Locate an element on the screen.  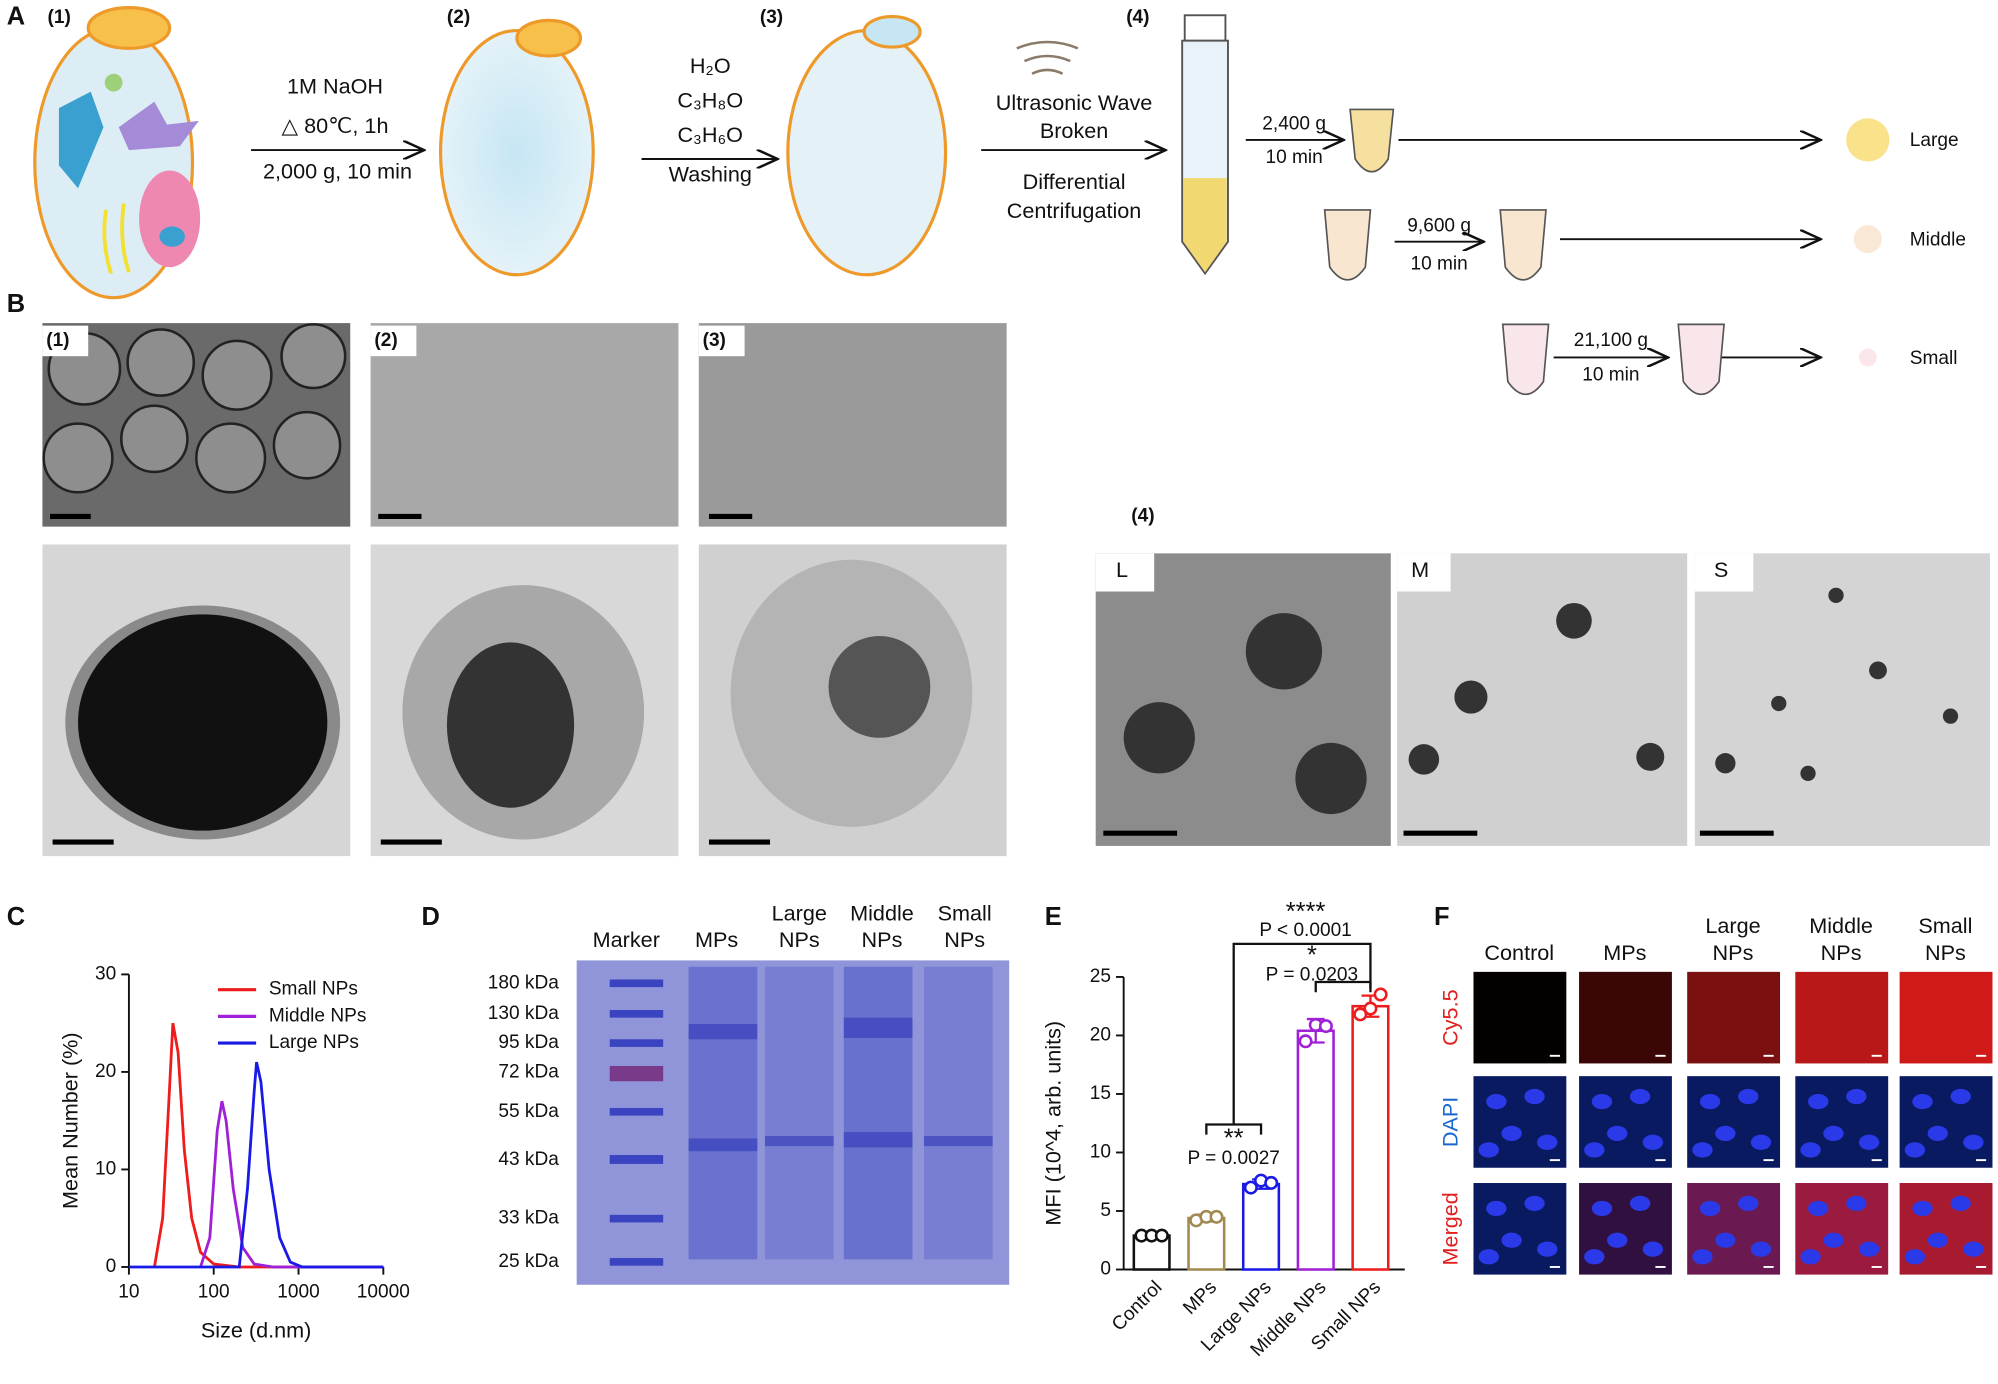
step-text: Broken is located at coordinates (1074, 130).